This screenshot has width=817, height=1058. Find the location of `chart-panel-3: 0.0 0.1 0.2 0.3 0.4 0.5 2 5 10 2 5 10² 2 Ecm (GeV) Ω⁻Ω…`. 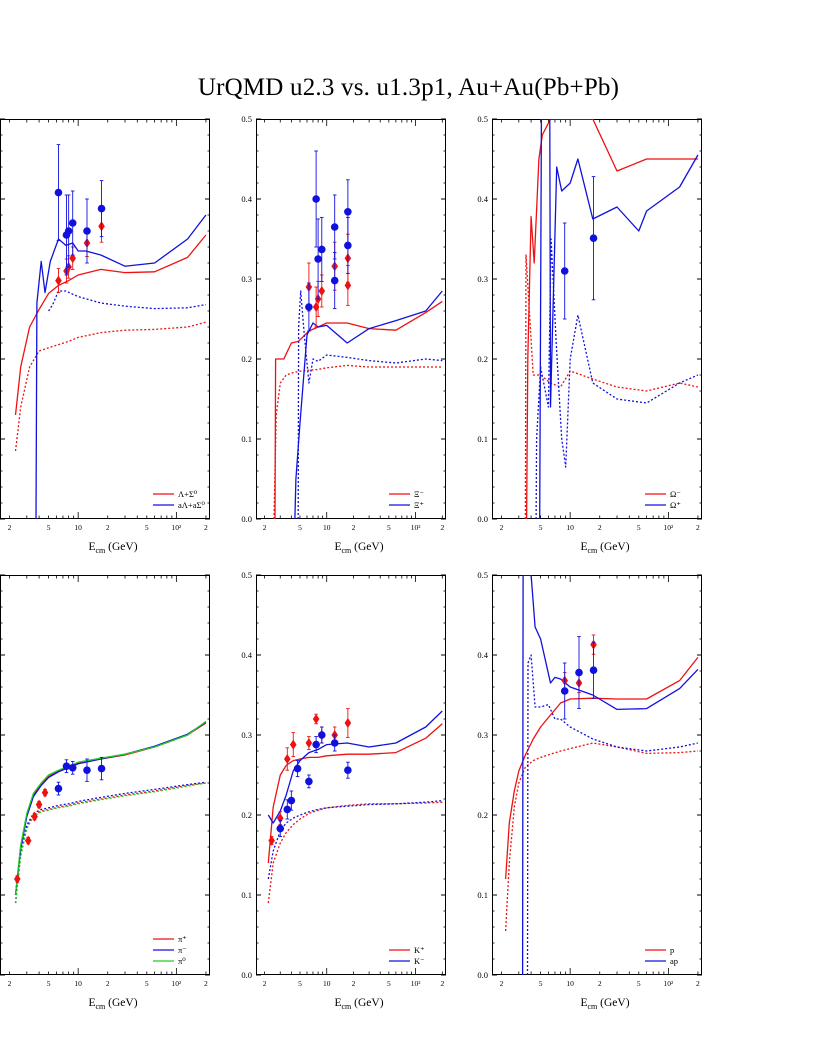

chart-panel-3: 0.0 0.1 0.2 0.3 0.4 0.5 2 5 10 2 5 10² 2 Ecm (GeV) Ω⁻Ω… is located at coordinates (589, 334).